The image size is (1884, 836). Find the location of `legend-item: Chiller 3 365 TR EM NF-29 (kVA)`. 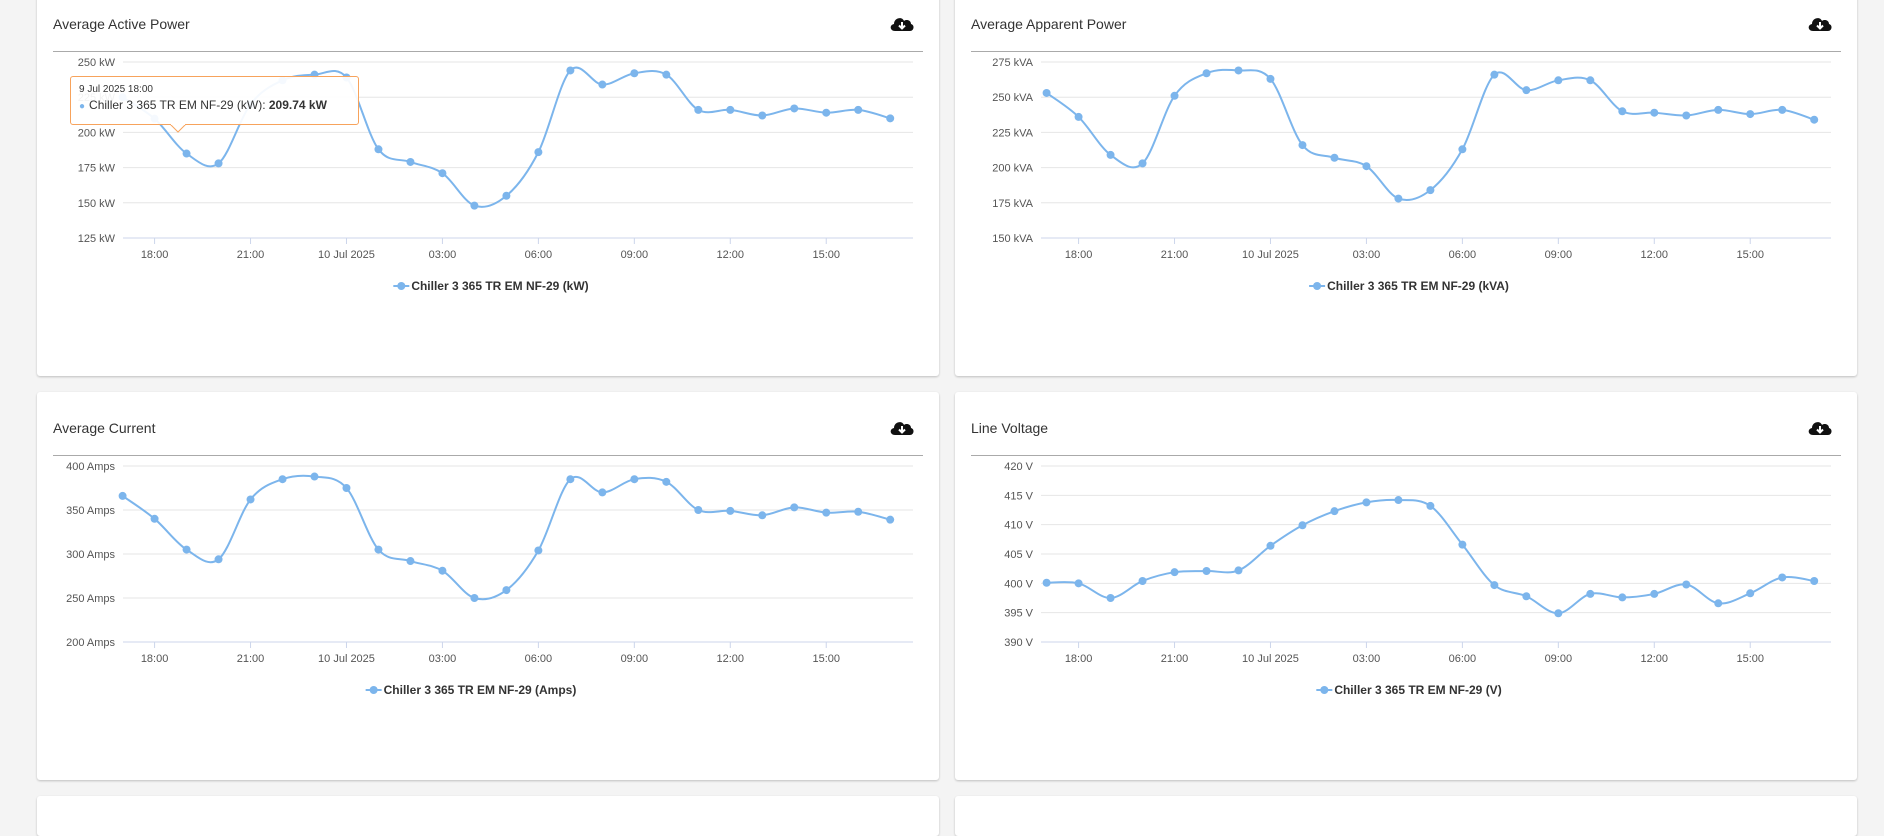

legend-item: Chiller 3 365 TR EM NF-29 (kVA) is located at coordinates (1409, 286).